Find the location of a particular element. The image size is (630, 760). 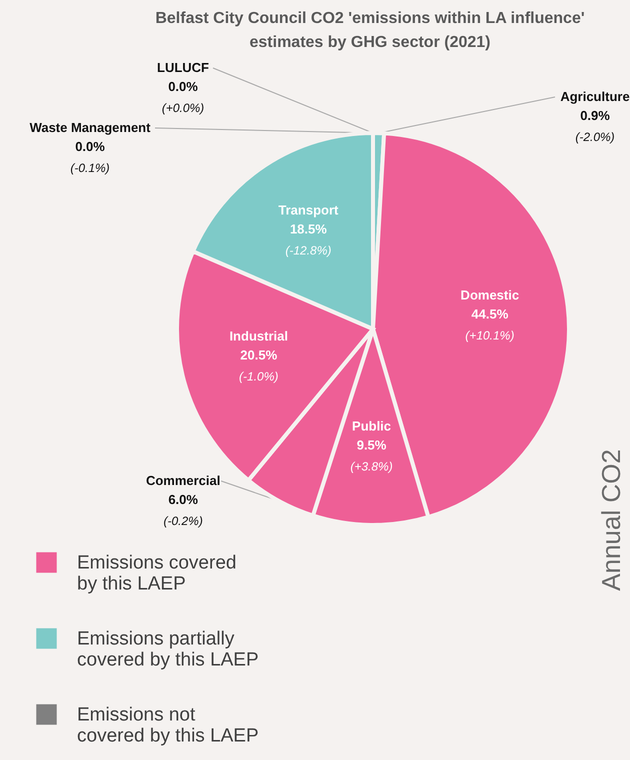

text: (+0.0%) is located at coordinates (183, 108).